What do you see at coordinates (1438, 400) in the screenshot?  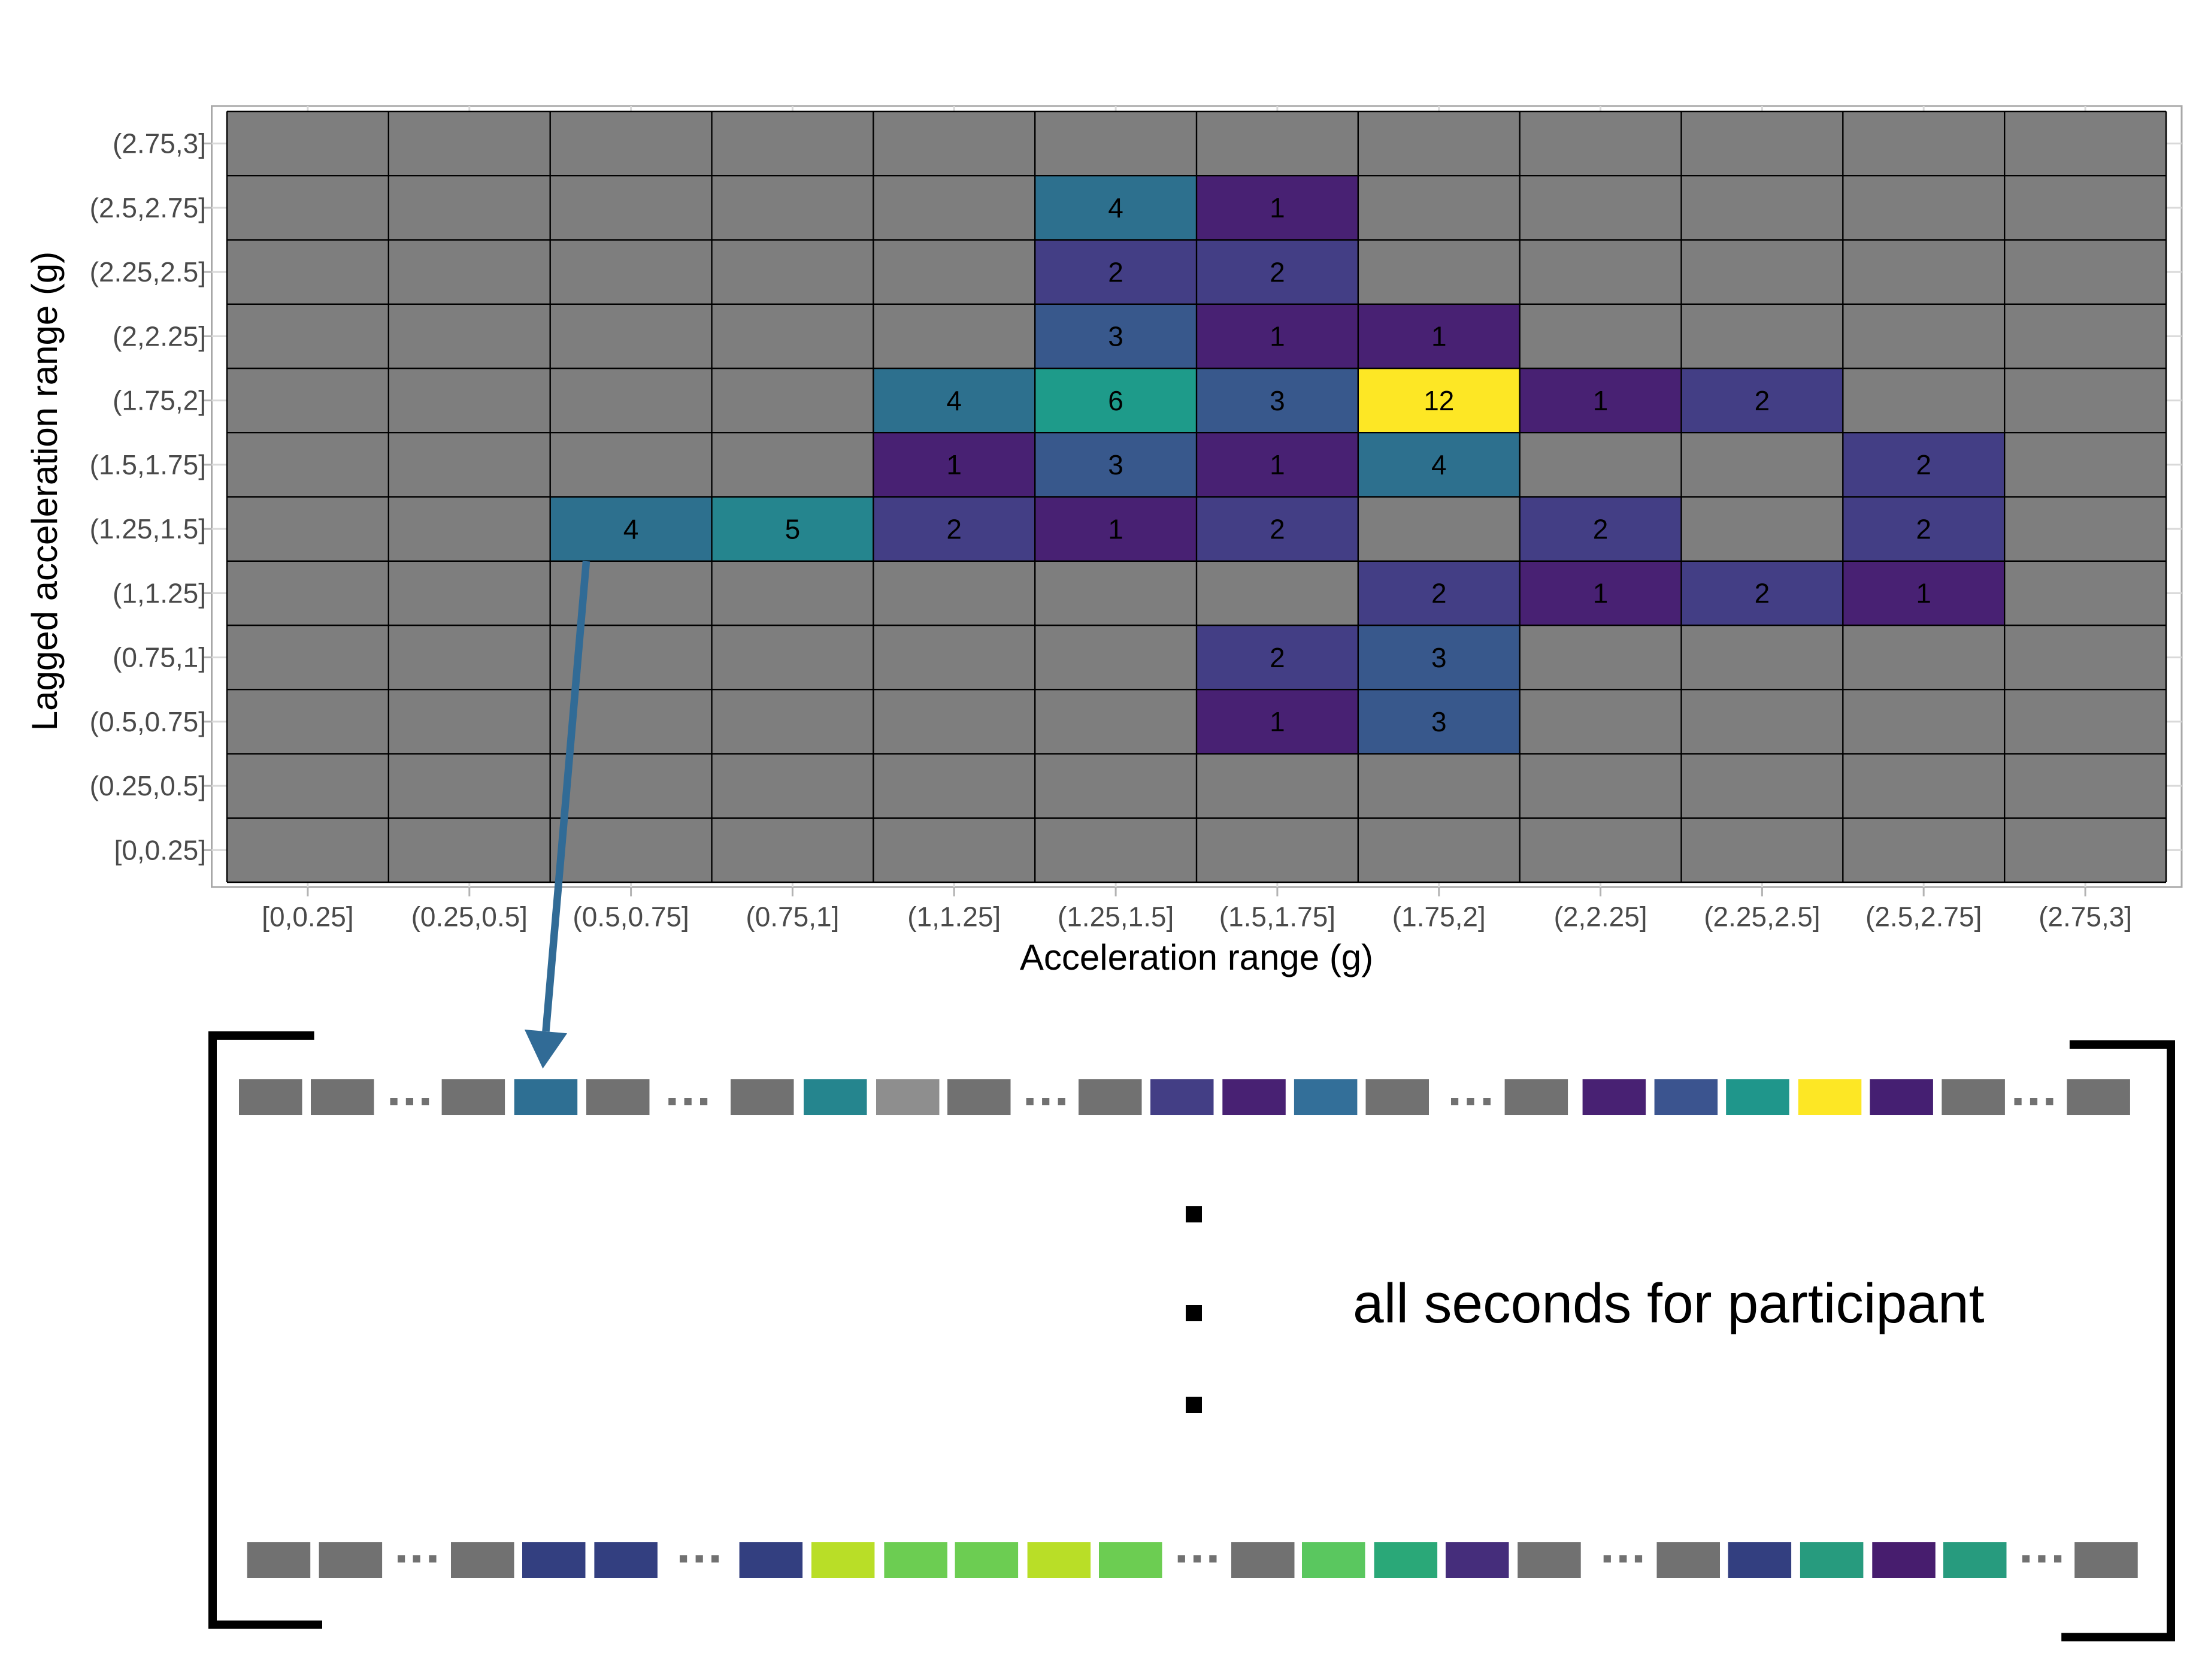 I see `svg-text: 12` at bounding box center [1438, 400].